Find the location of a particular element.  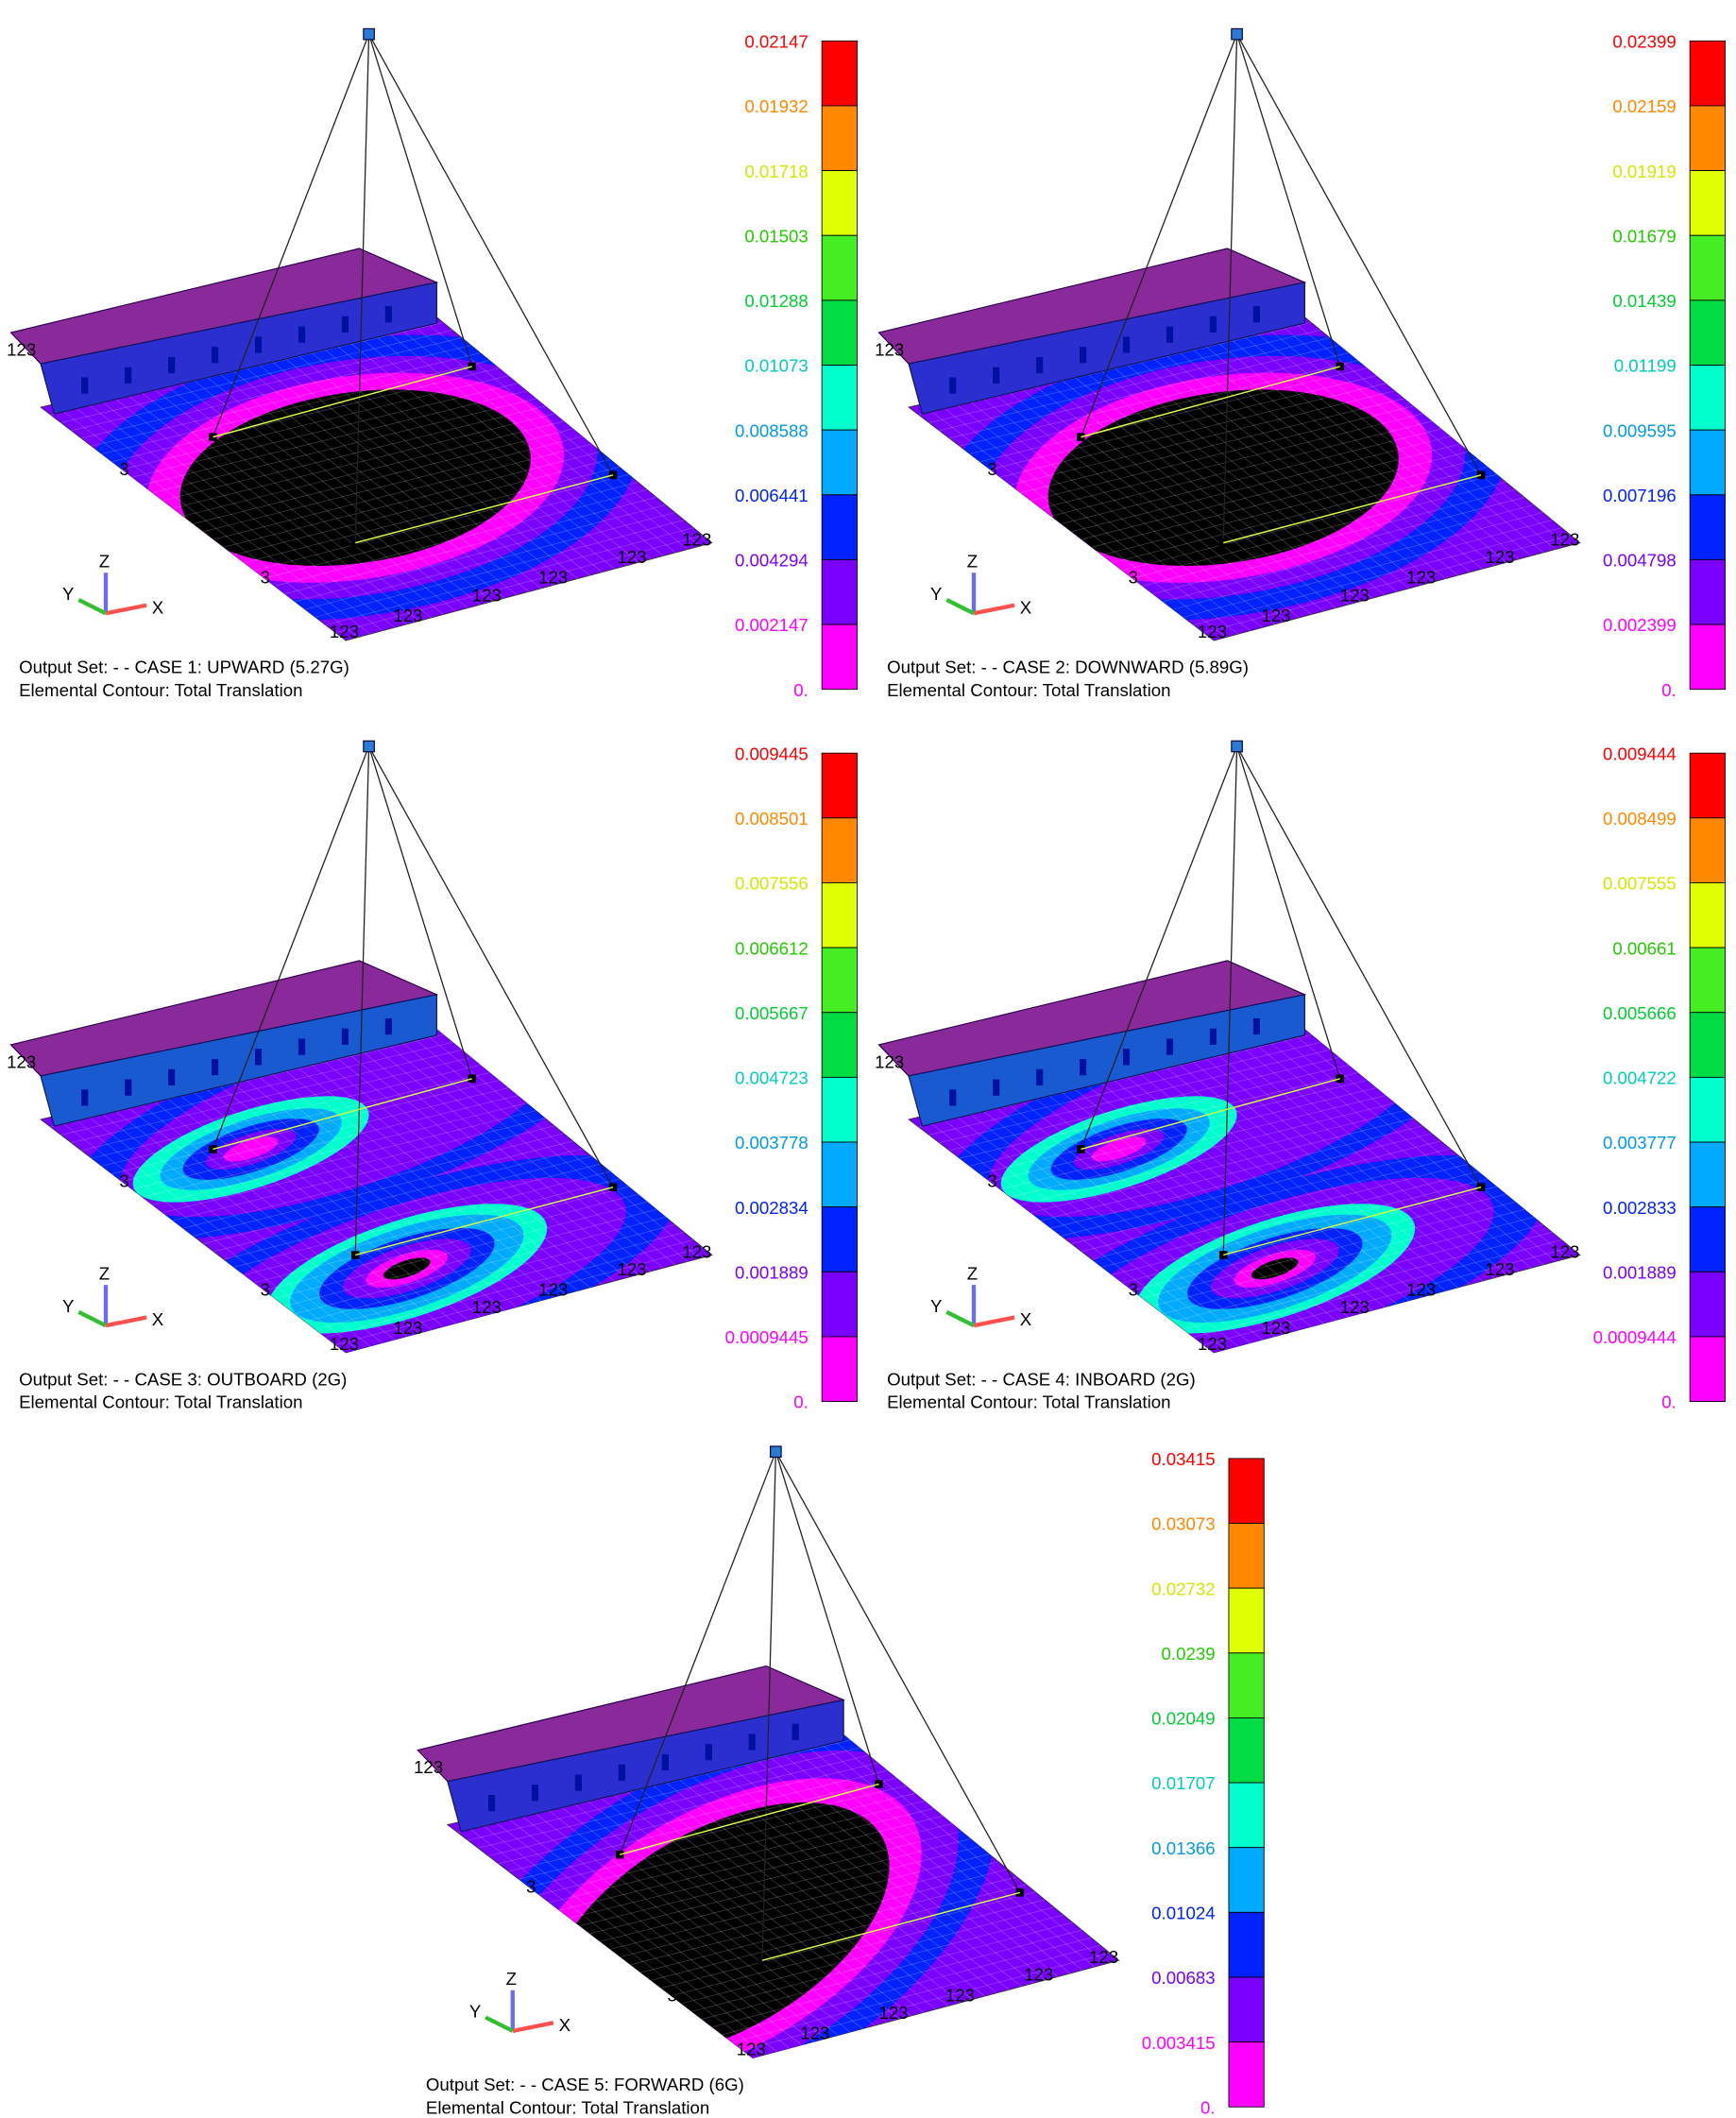

axis-y is located at coordinates (92, 1318).